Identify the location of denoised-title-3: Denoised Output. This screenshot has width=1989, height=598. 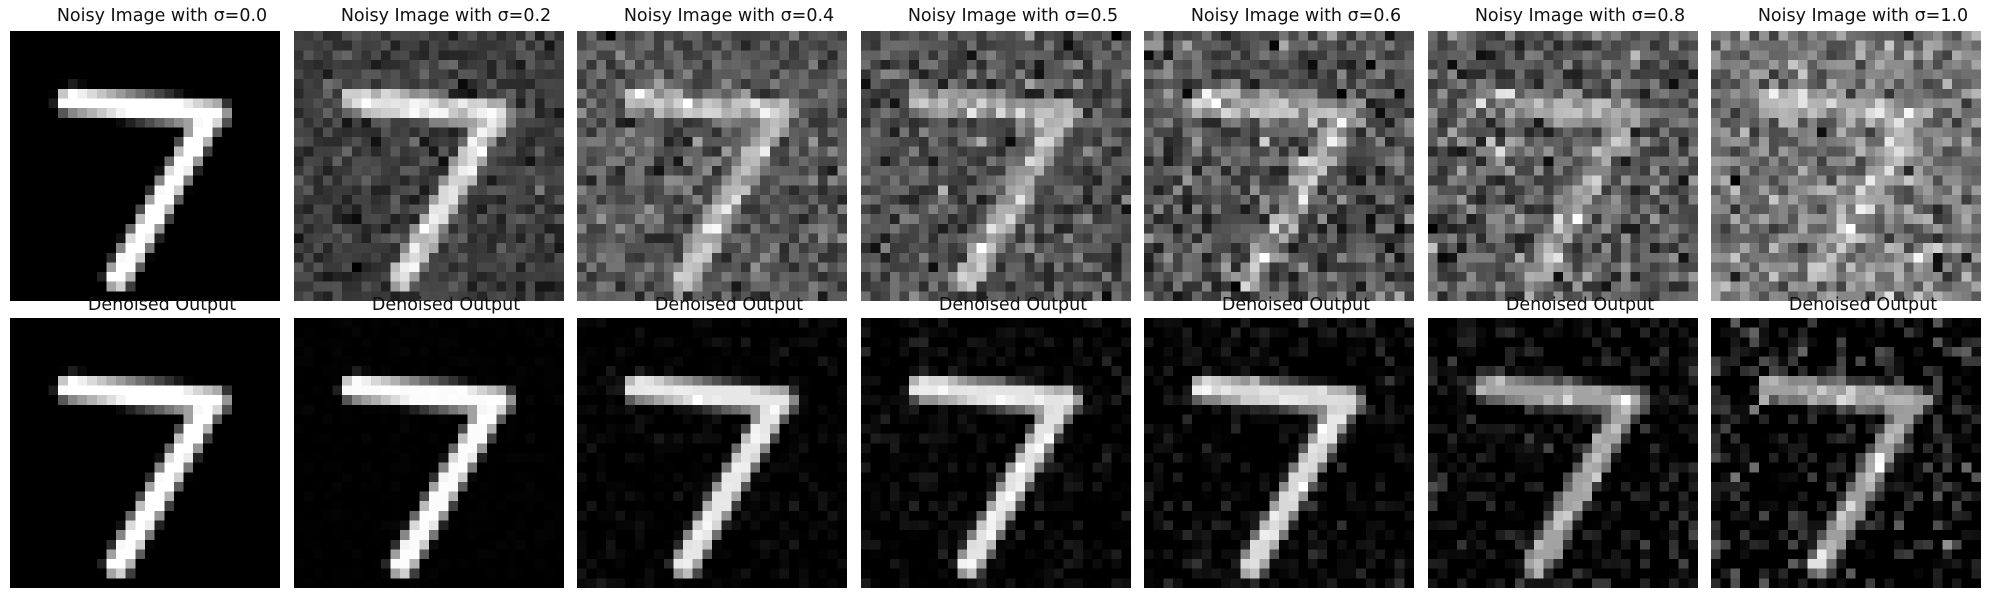
(729, 305).